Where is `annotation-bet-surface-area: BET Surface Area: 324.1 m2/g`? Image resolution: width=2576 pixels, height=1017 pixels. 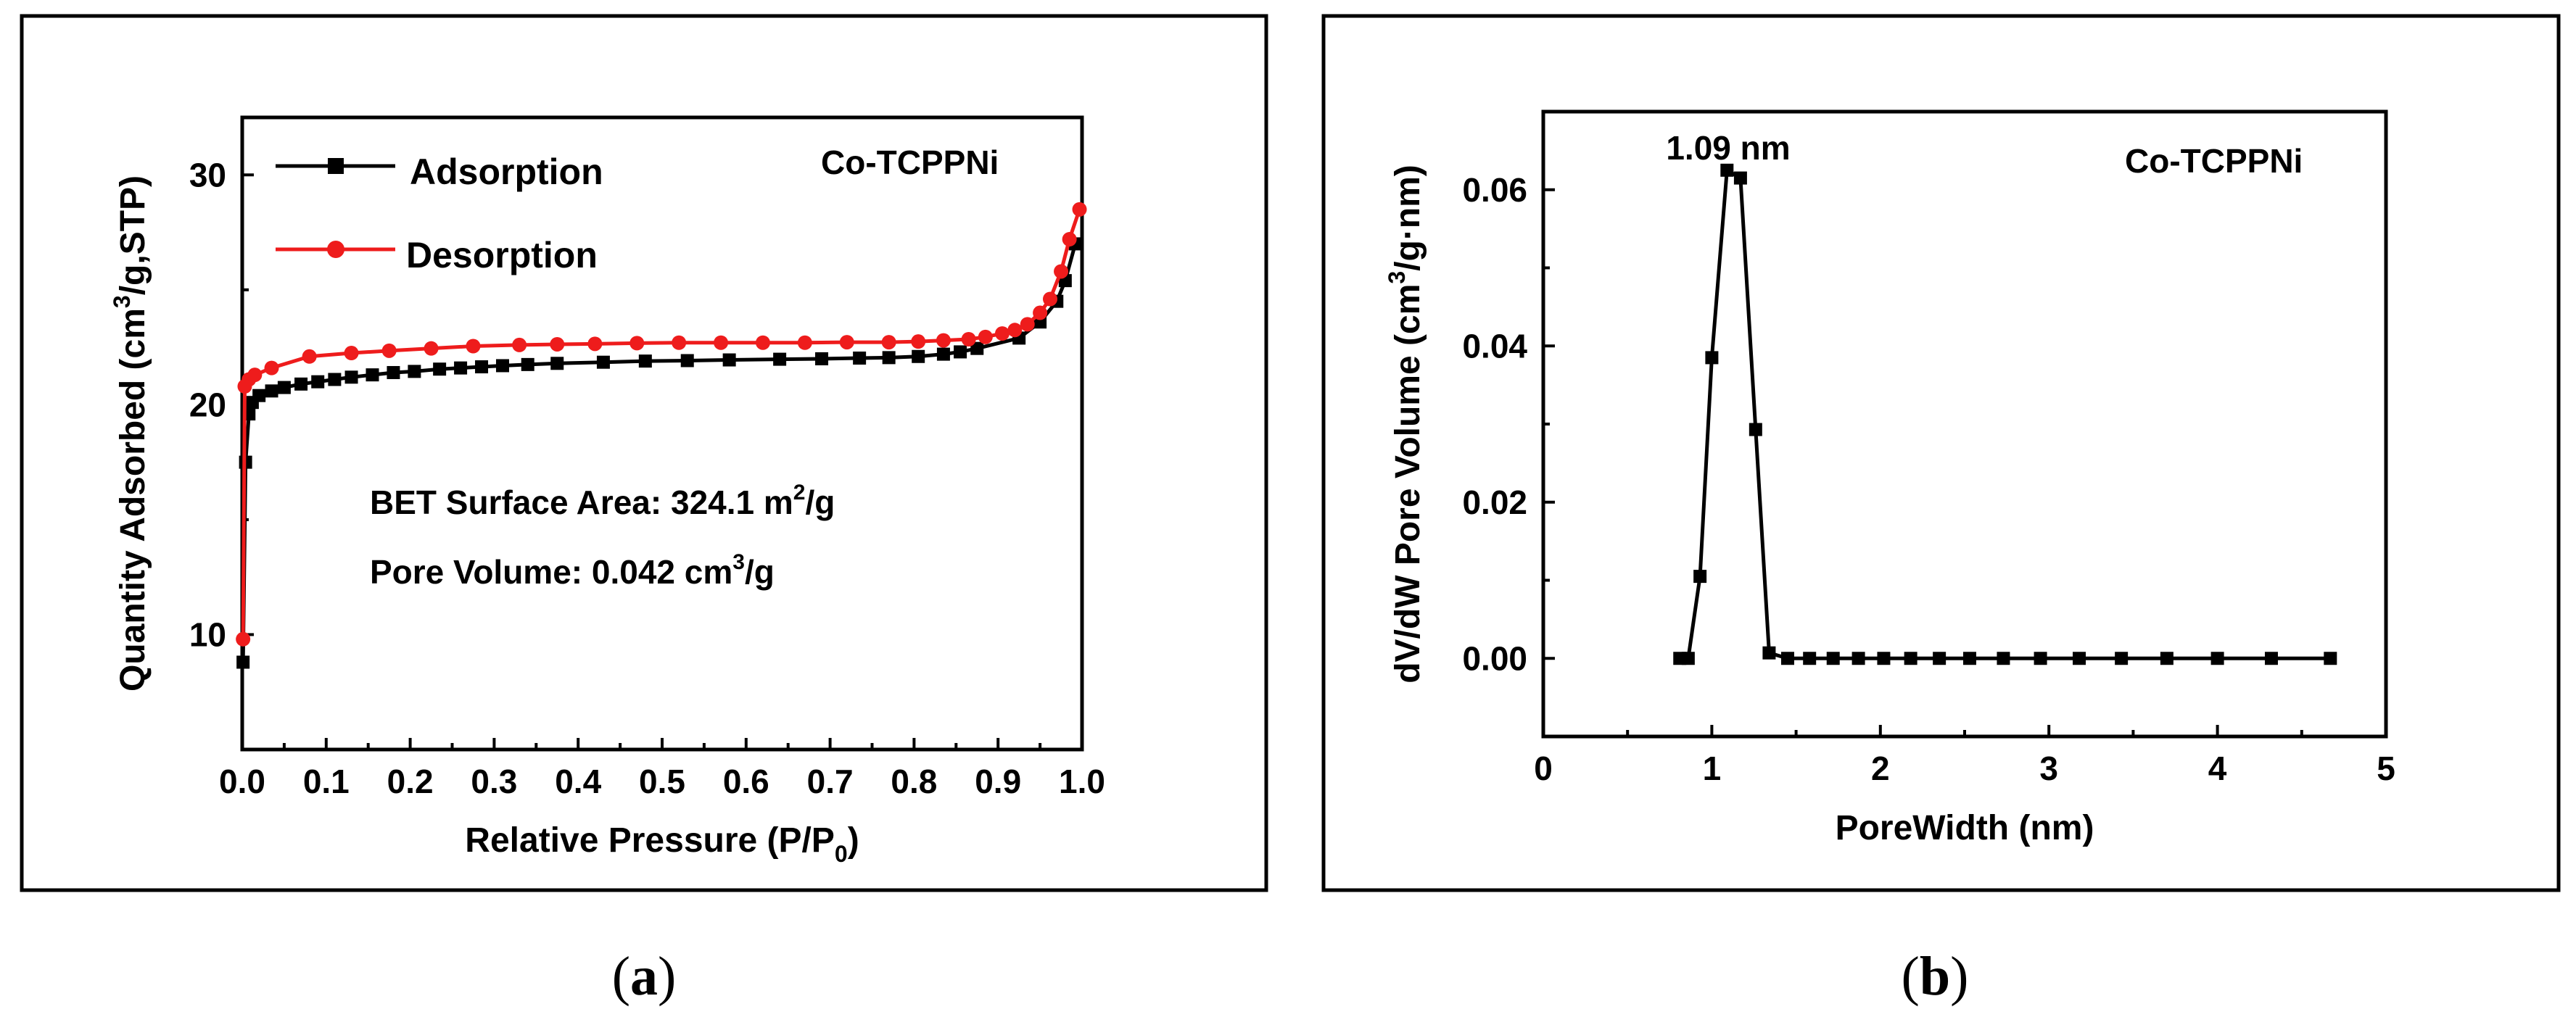 annotation-bet-surface-area: BET Surface Area: 324.1 m2/g is located at coordinates (602, 501).